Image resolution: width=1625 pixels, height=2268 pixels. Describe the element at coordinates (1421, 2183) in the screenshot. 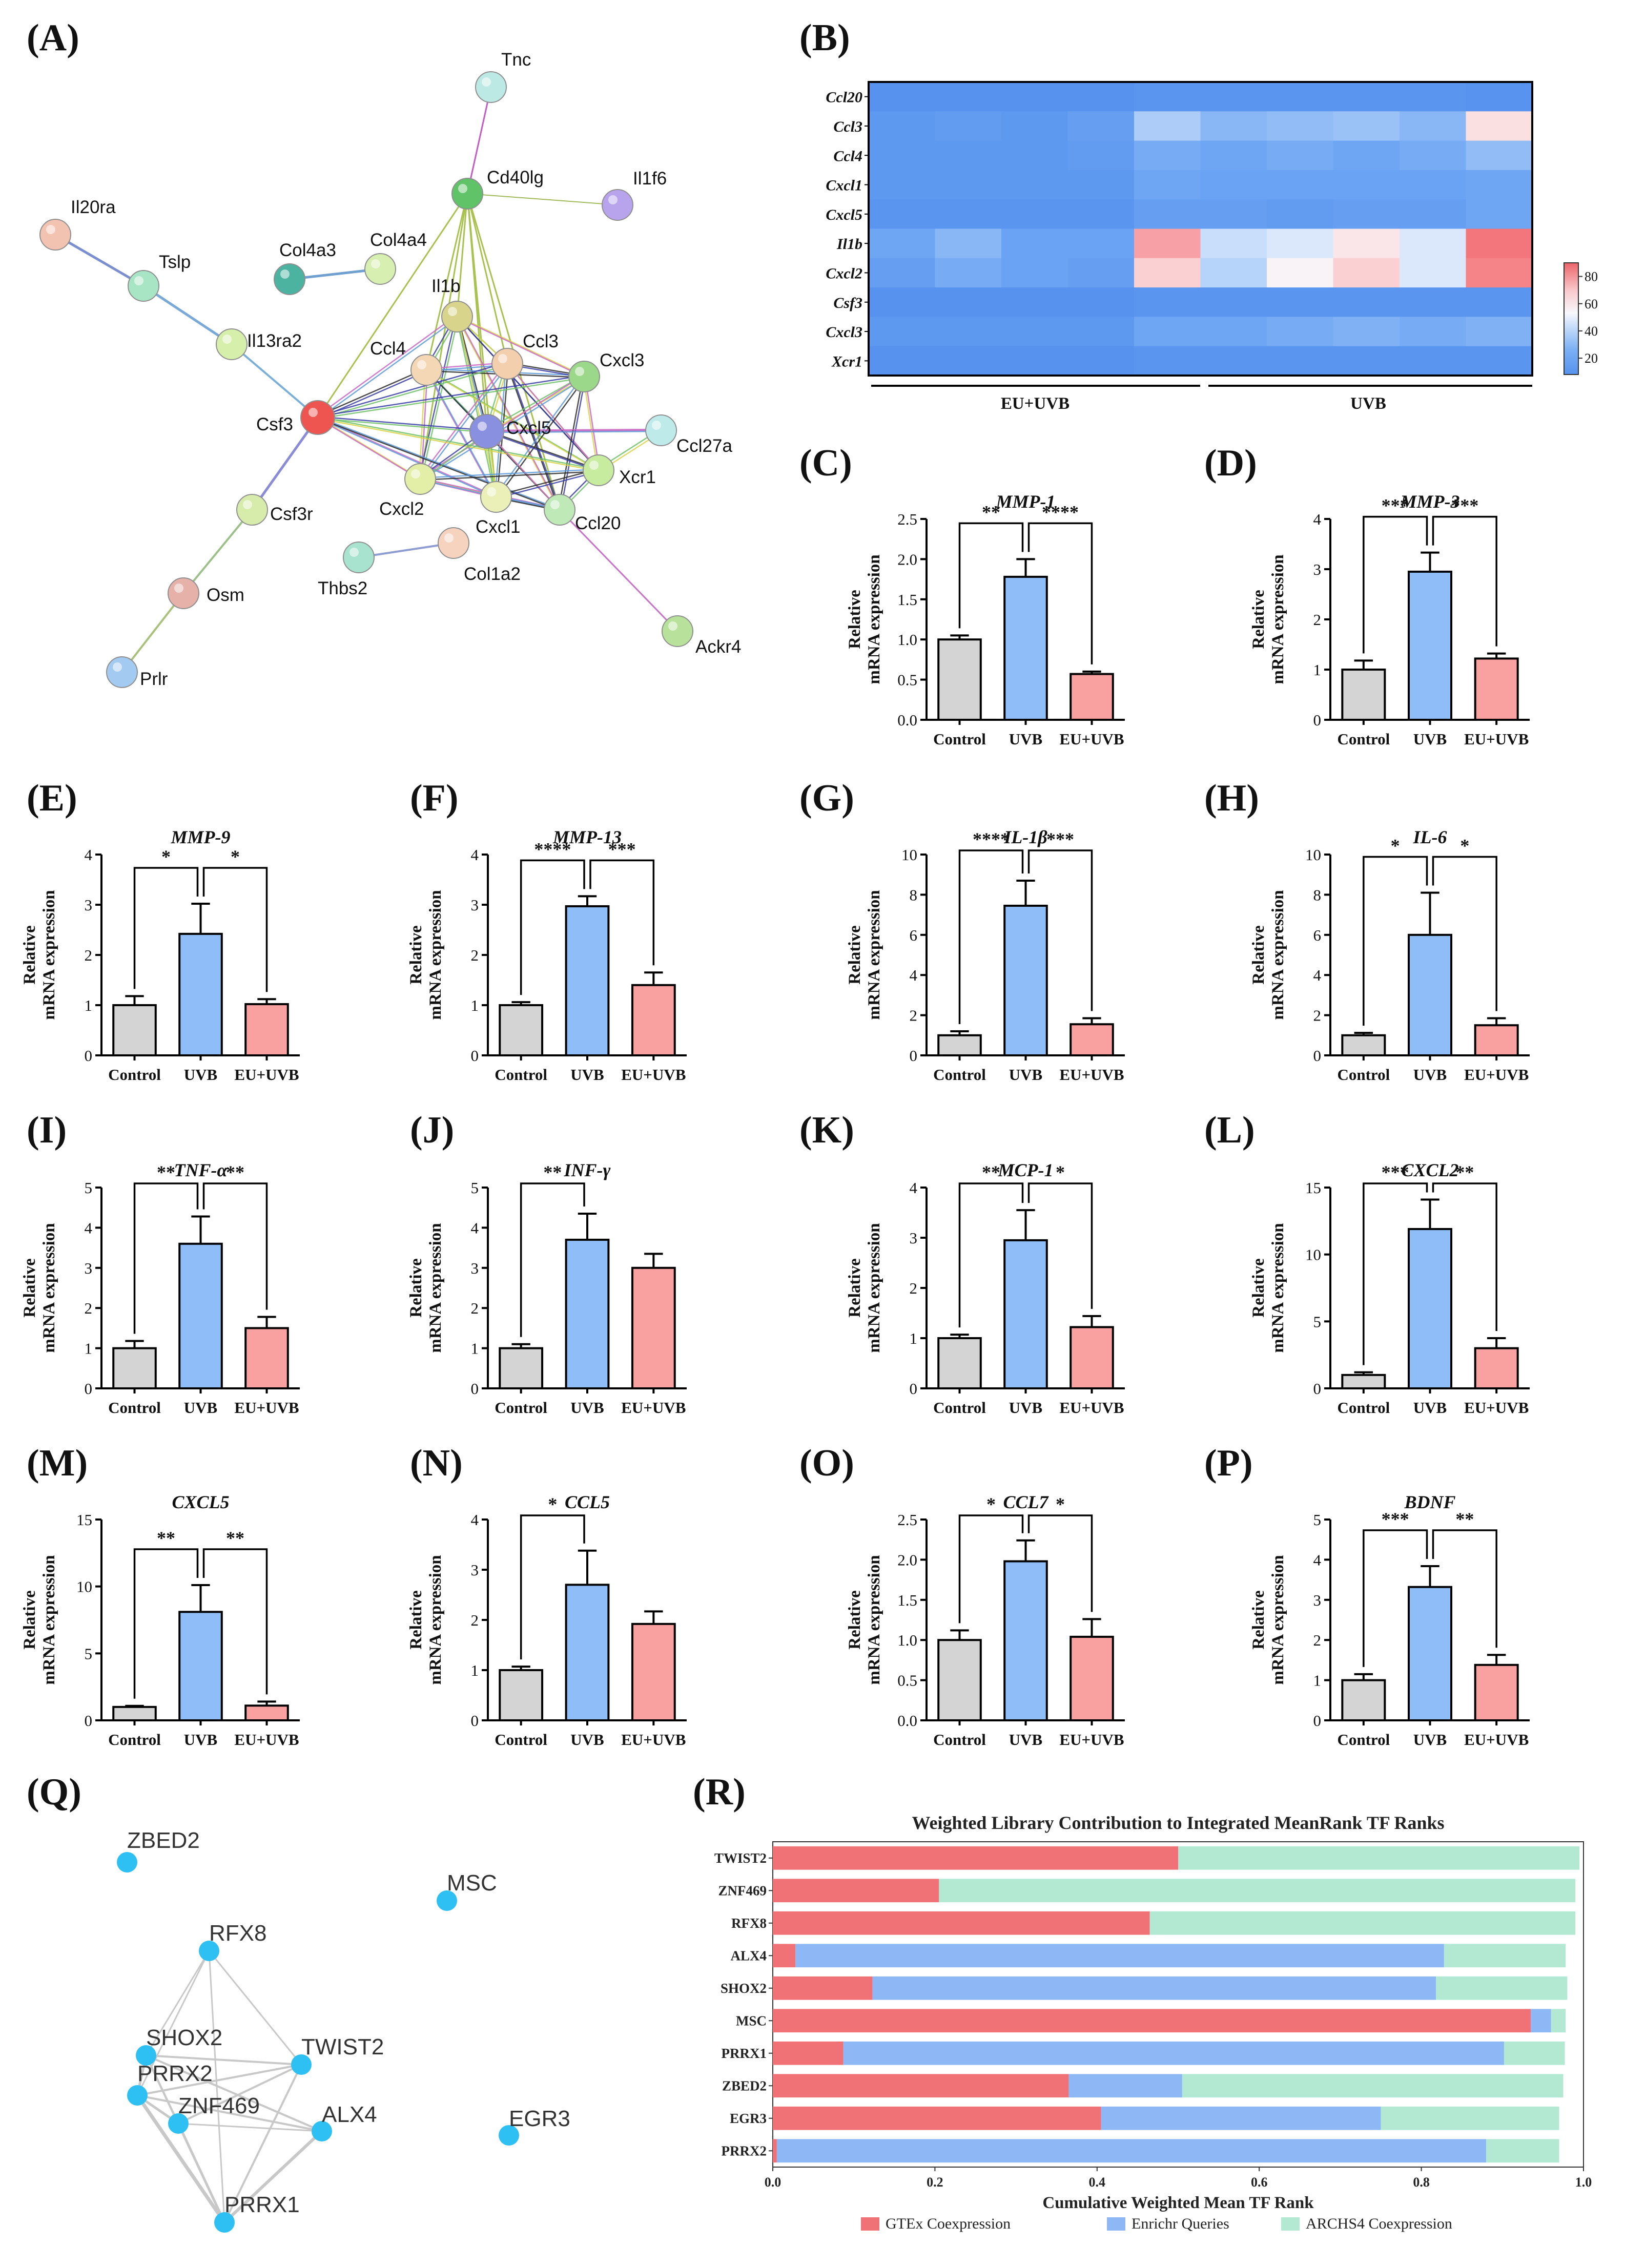

I see `x-tick-label: 0.8` at that location.